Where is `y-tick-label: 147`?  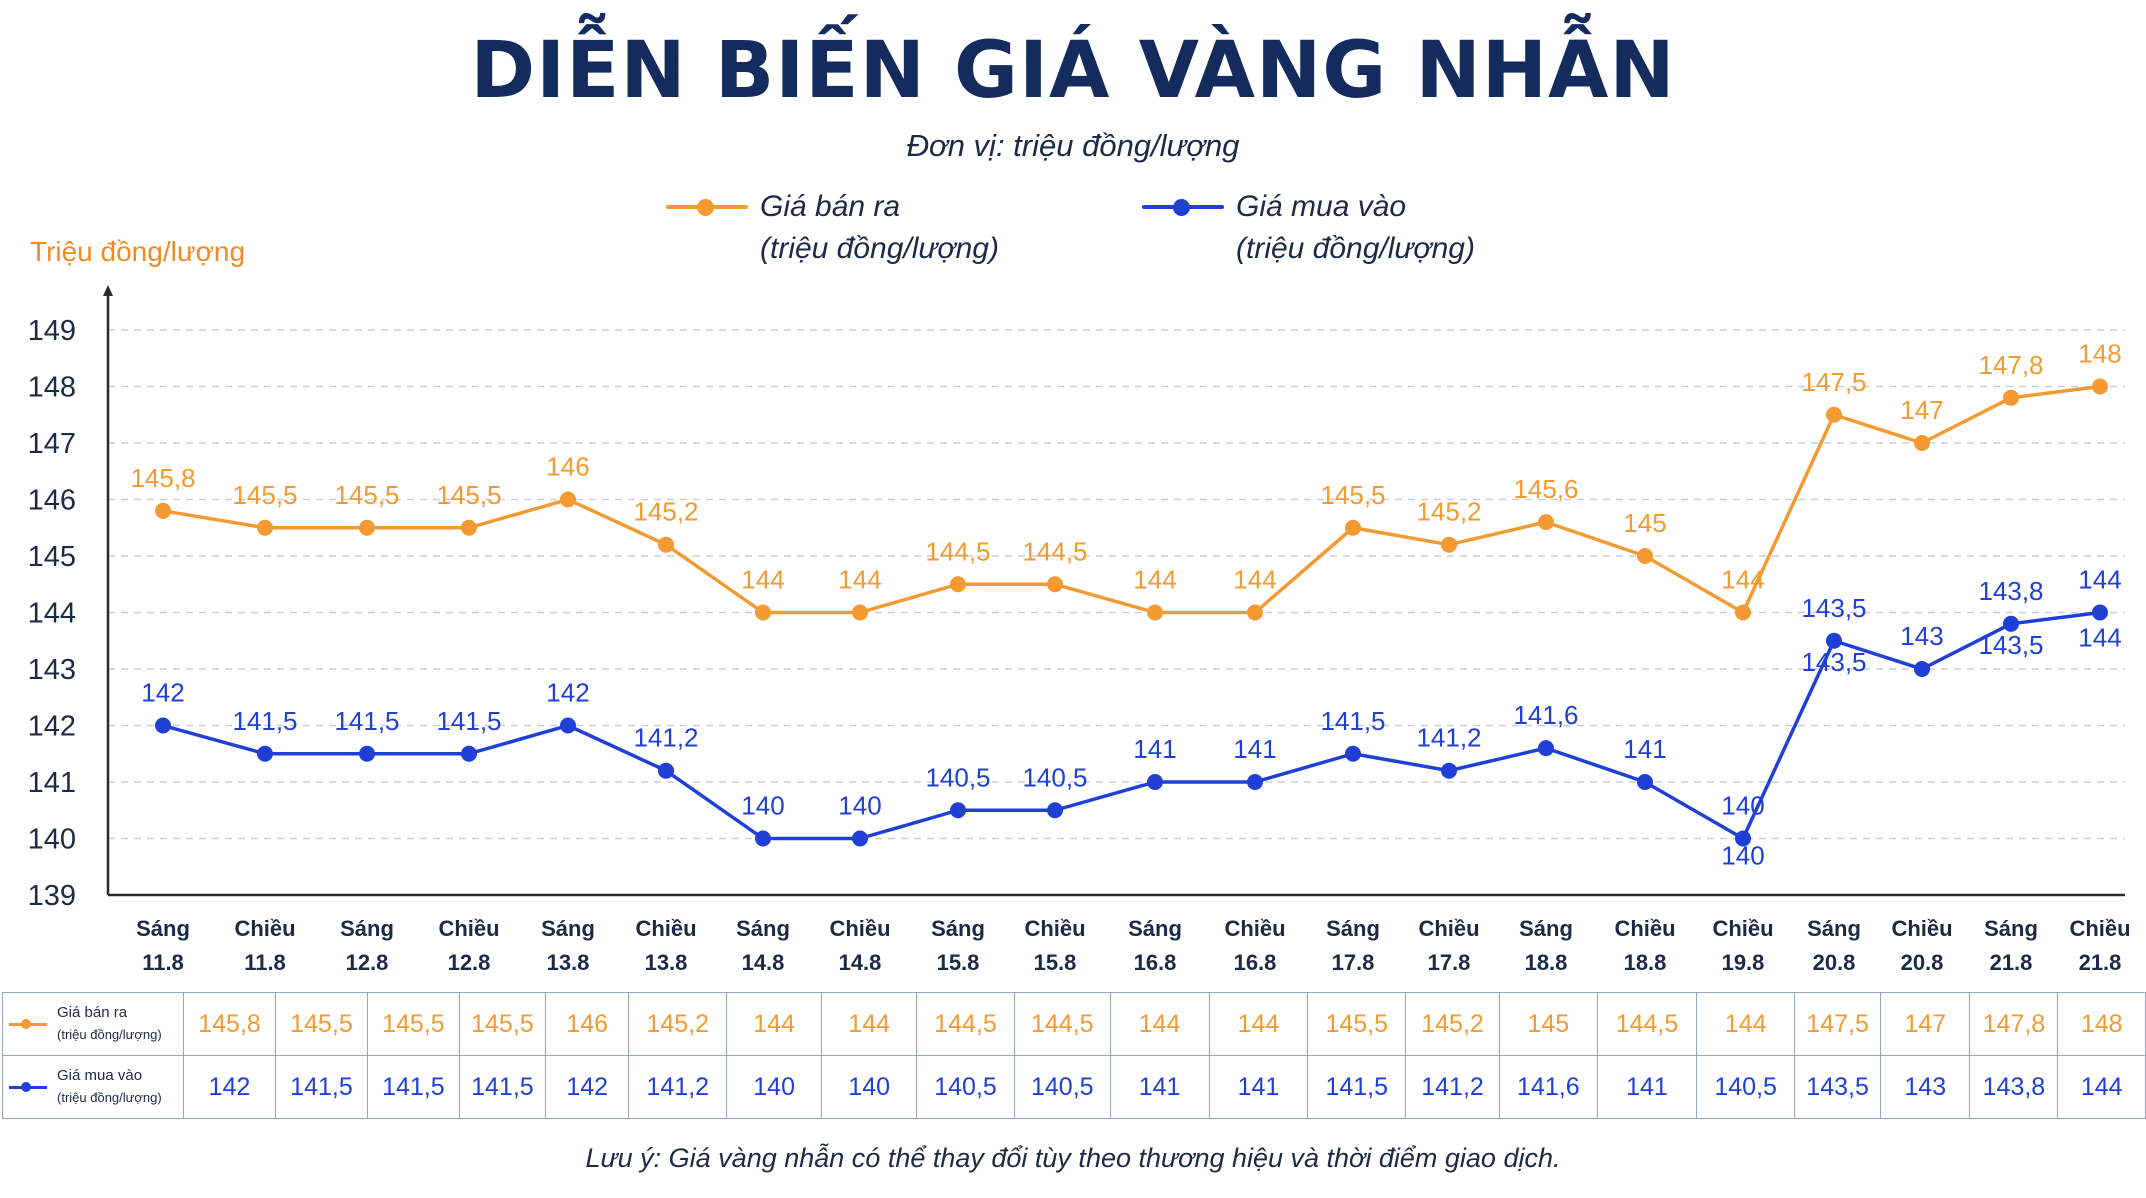
y-tick-label: 147 is located at coordinates (52, 444).